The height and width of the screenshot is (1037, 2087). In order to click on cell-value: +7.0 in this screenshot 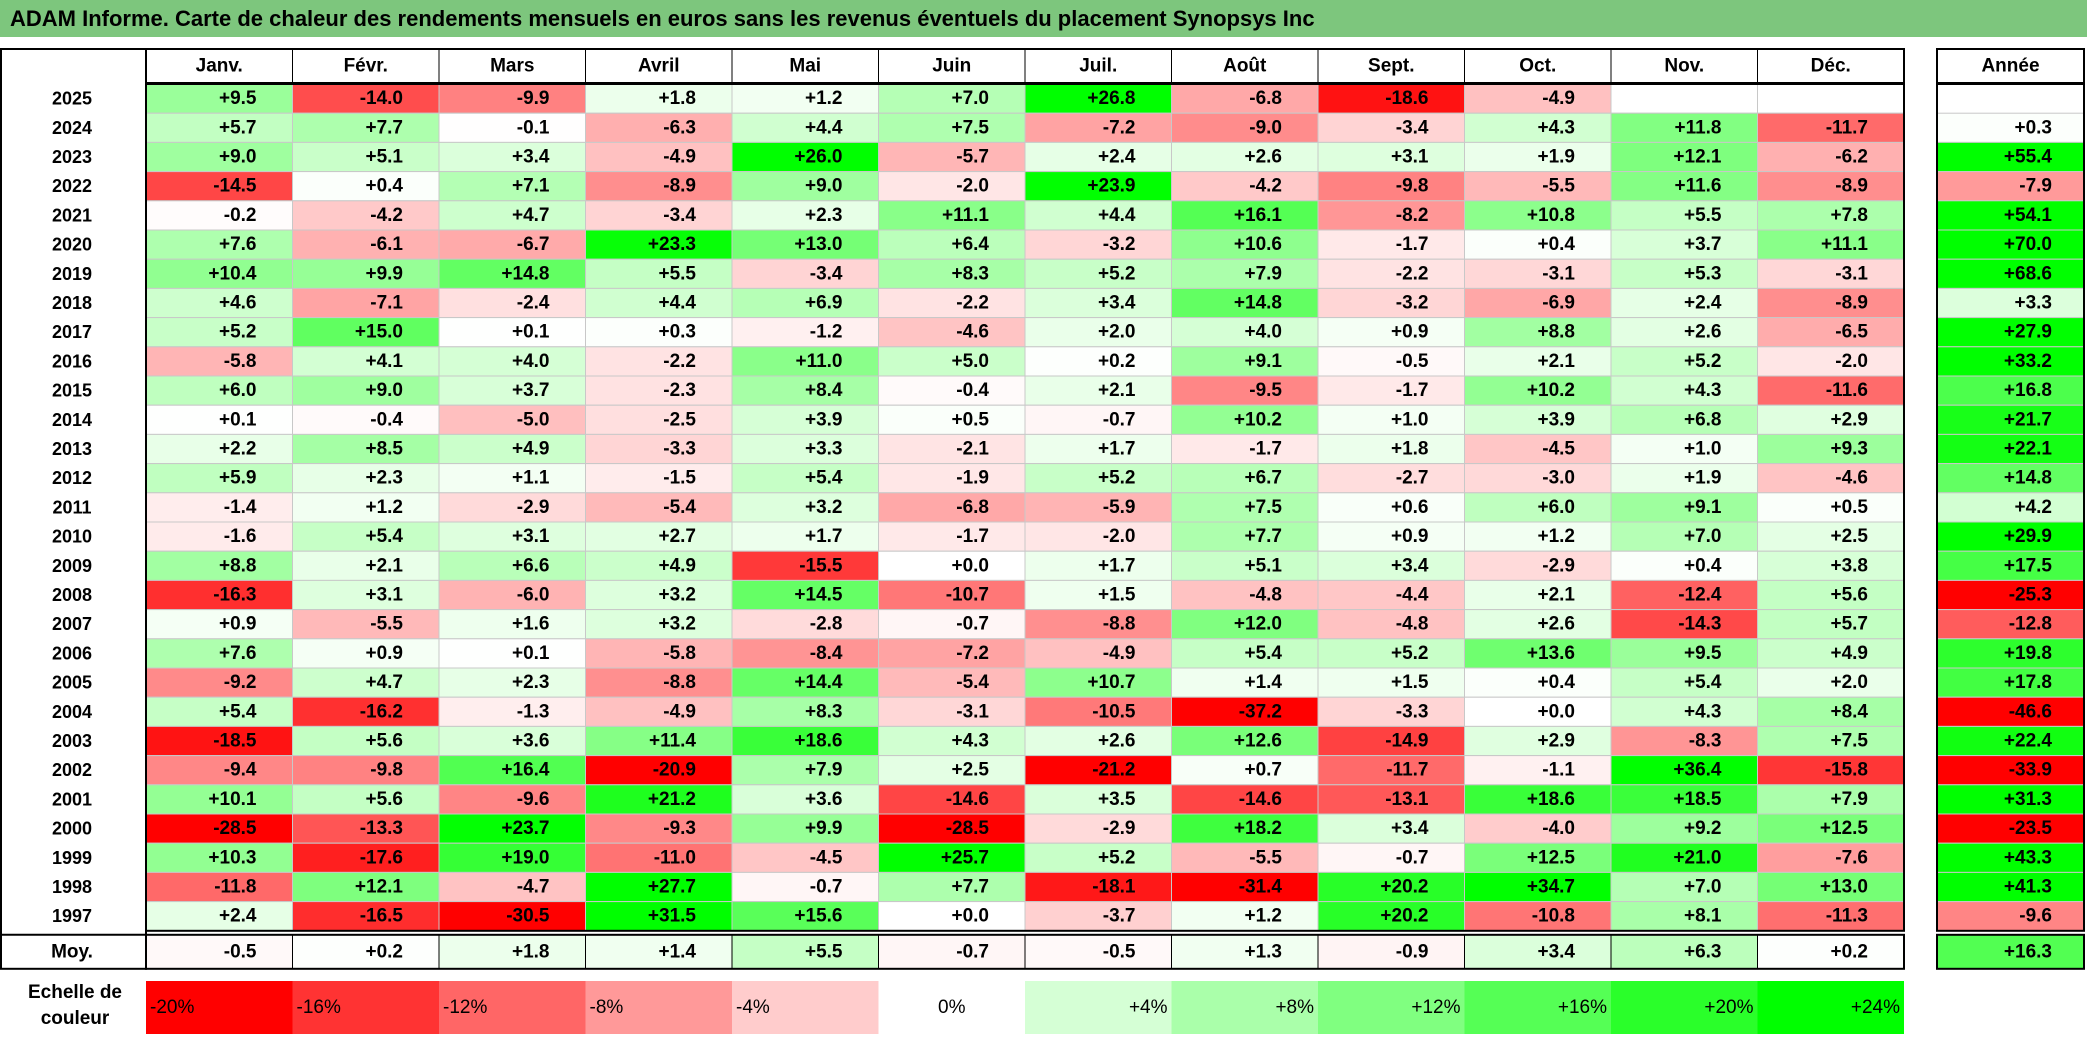, I will do `click(1703, 887)`.